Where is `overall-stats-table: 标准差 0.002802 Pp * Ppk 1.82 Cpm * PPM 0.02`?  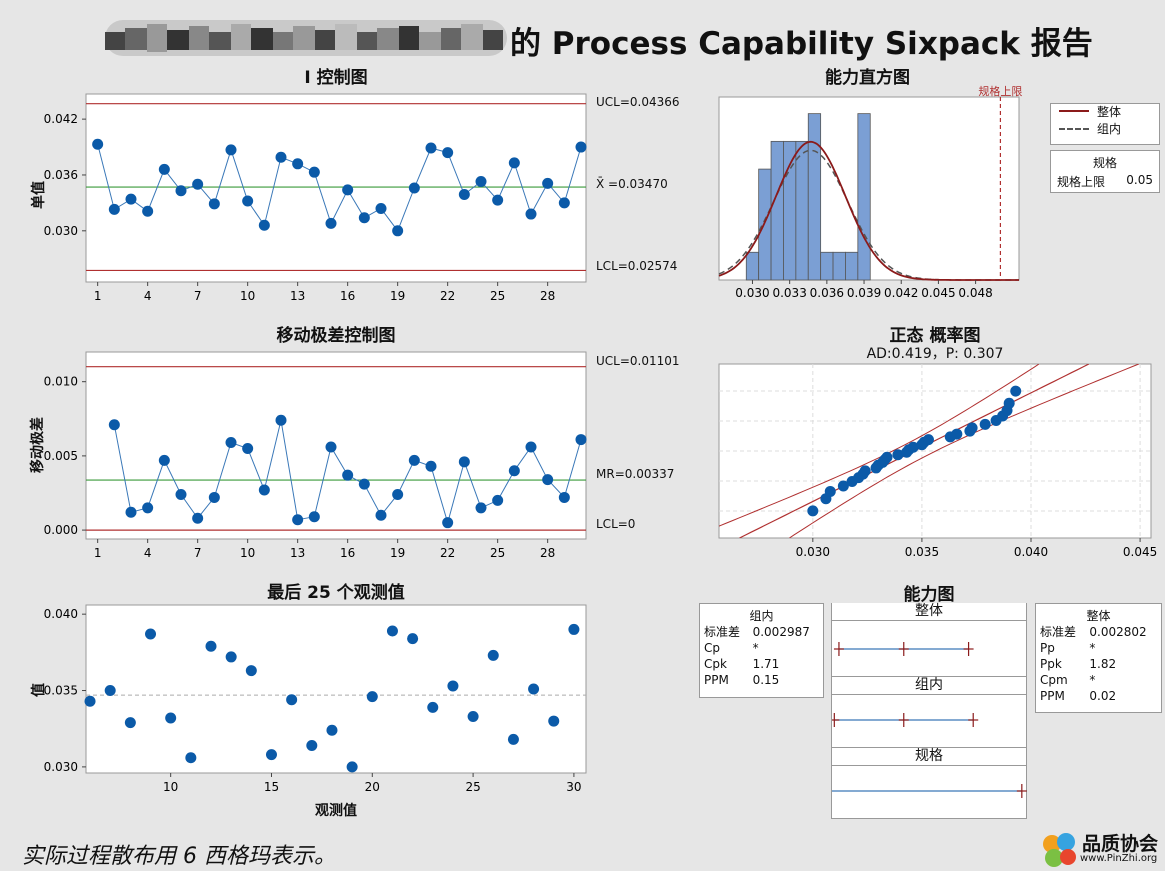
overall-stats-table: 标准差 0.002802 Pp * Ppk 1.82 Cpm * PPM 0.02 is located at coordinates (1098, 664).